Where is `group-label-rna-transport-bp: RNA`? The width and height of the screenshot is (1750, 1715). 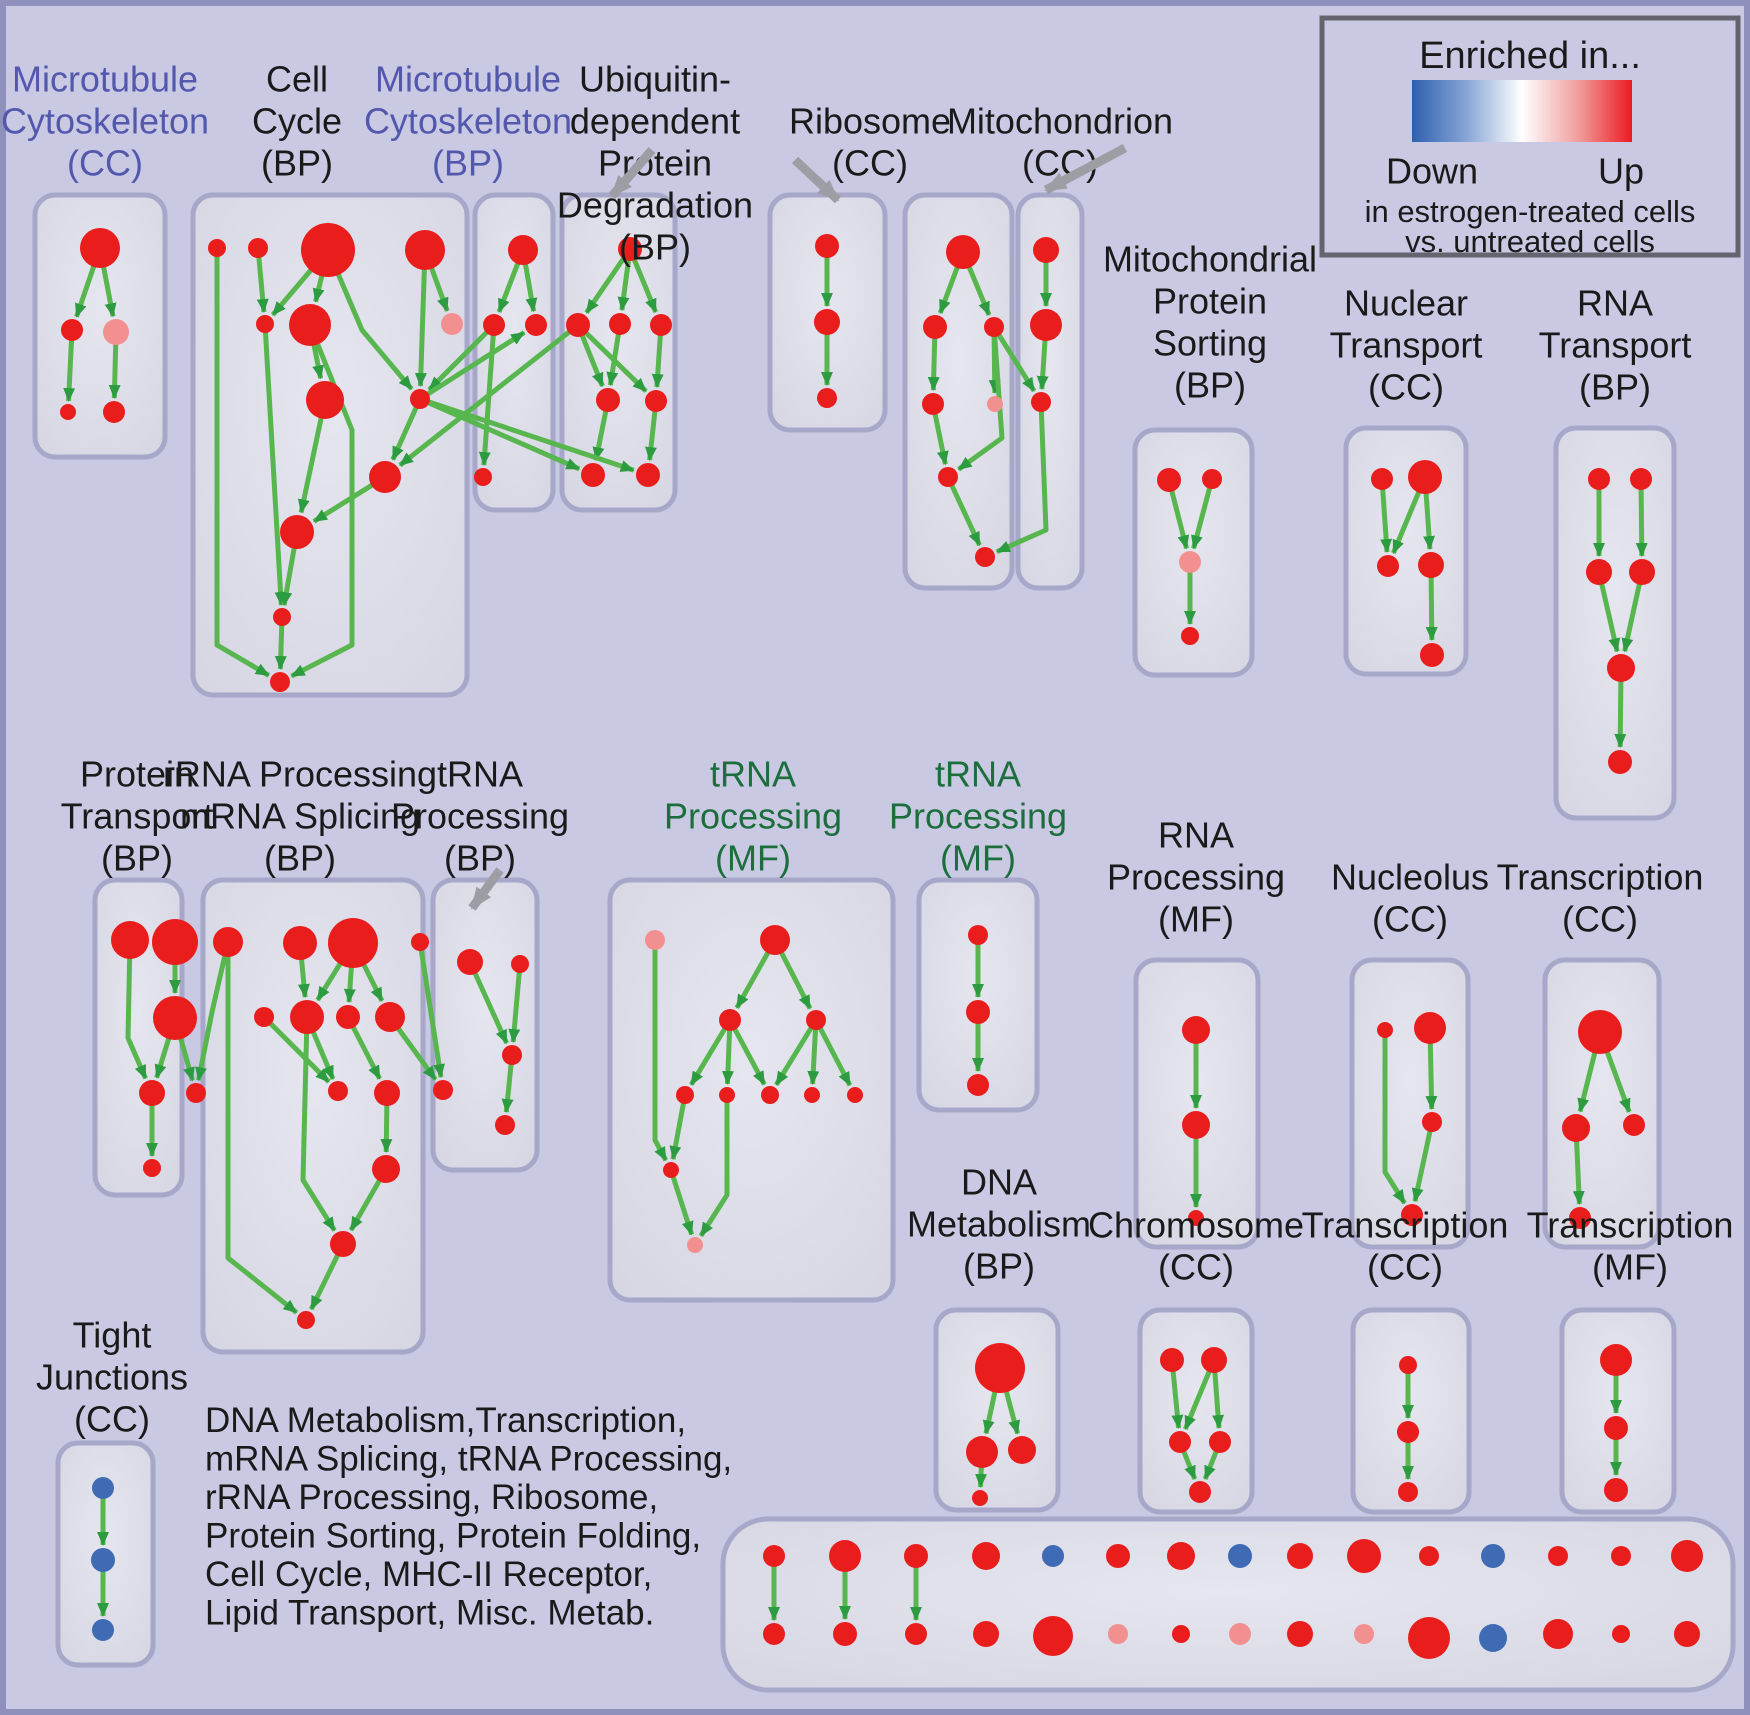
group-label-rna-transport-bp: RNA is located at coordinates (1615, 303).